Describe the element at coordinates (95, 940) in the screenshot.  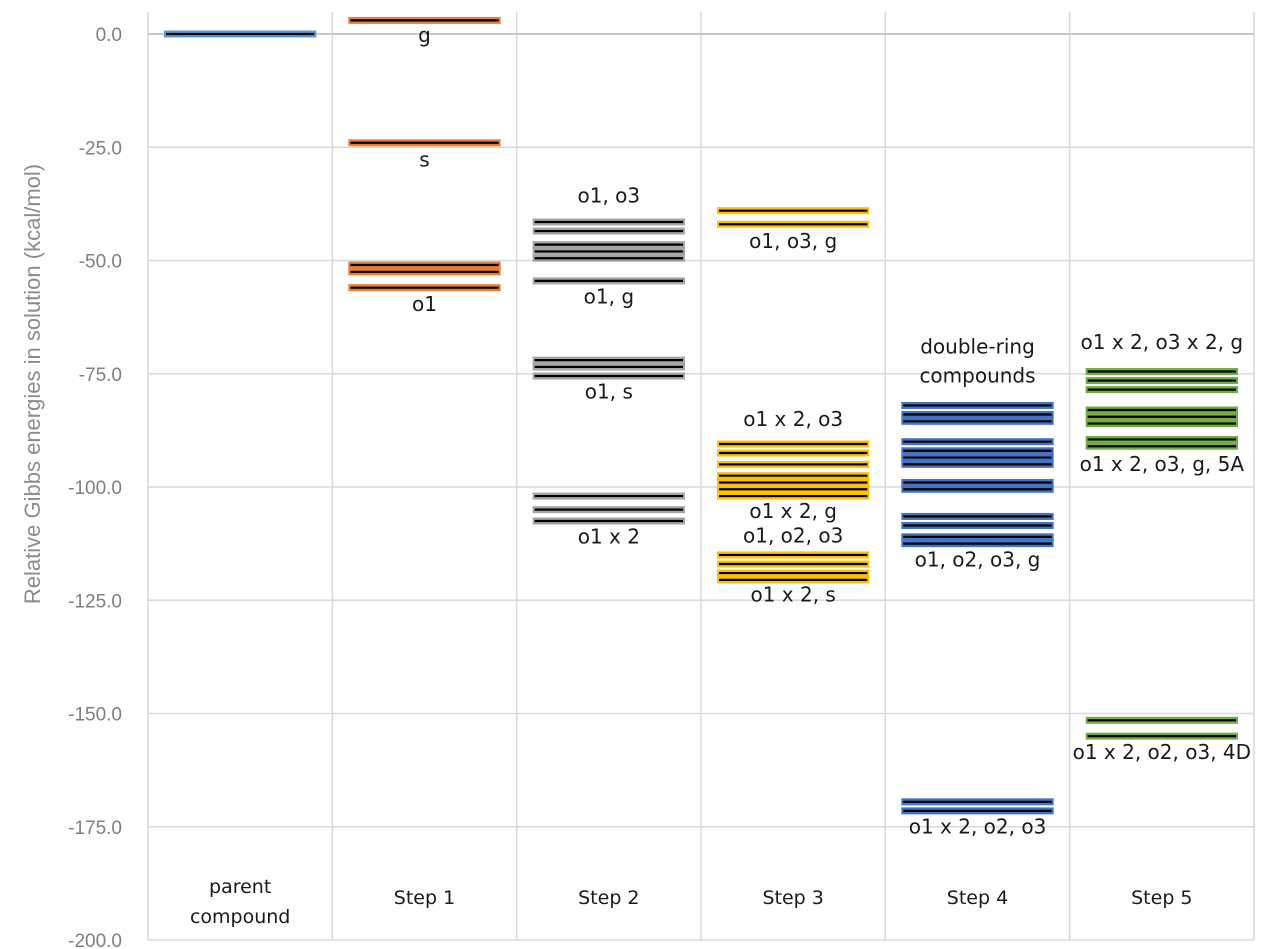
I see `y-tick-label: -200.0` at that location.